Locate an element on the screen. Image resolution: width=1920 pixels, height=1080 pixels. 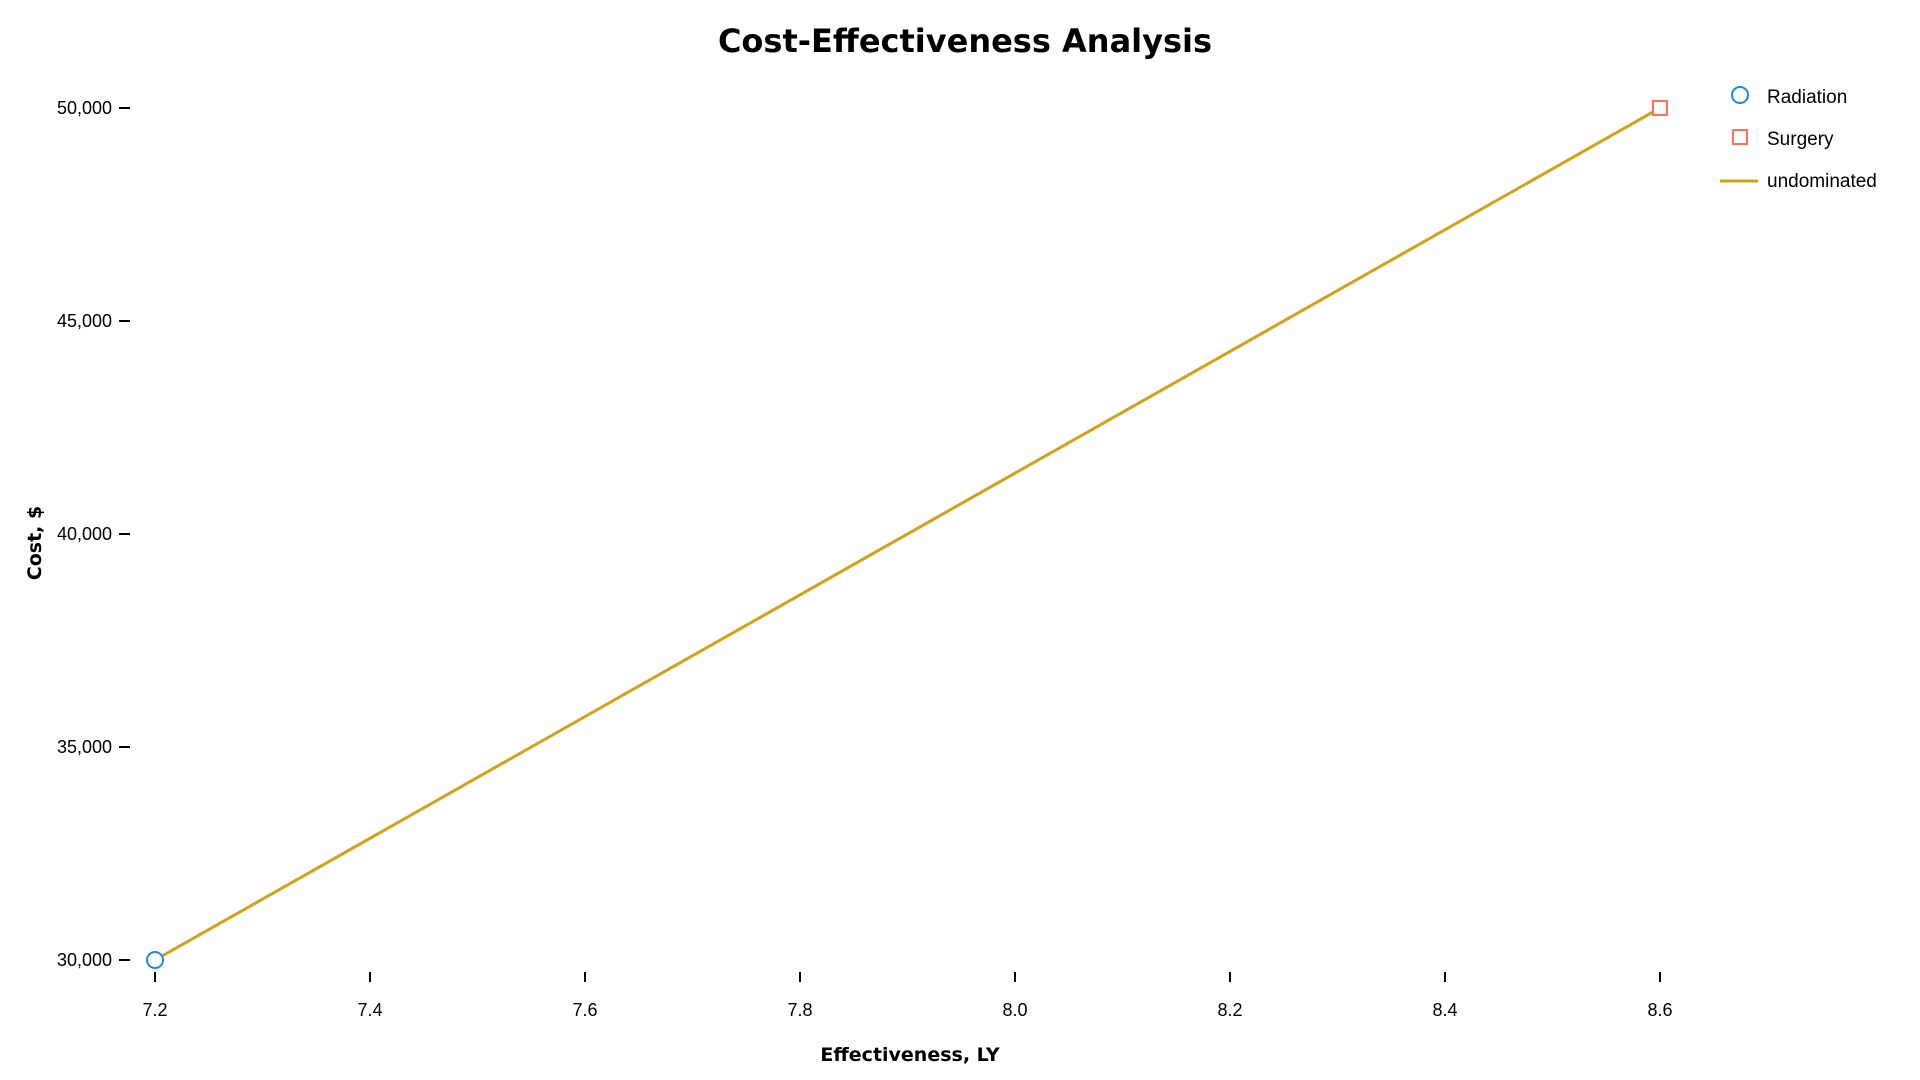
radiation-point is located at coordinates (155, 960).